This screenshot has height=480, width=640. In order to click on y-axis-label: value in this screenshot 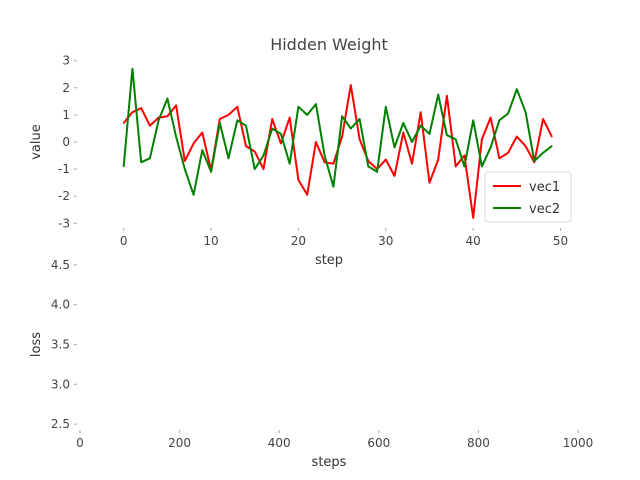, I will do `click(36, 142)`.